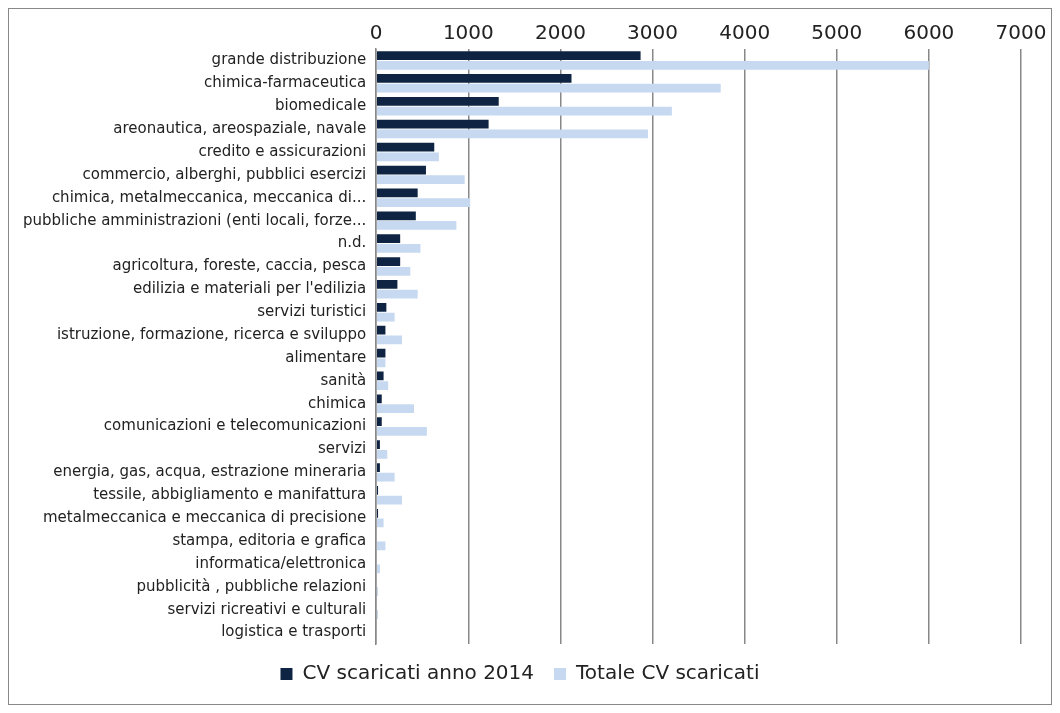  Describe the element at coordinates (653, 32) in the screenshot. I see `x-tick-label: 3000` at that location.